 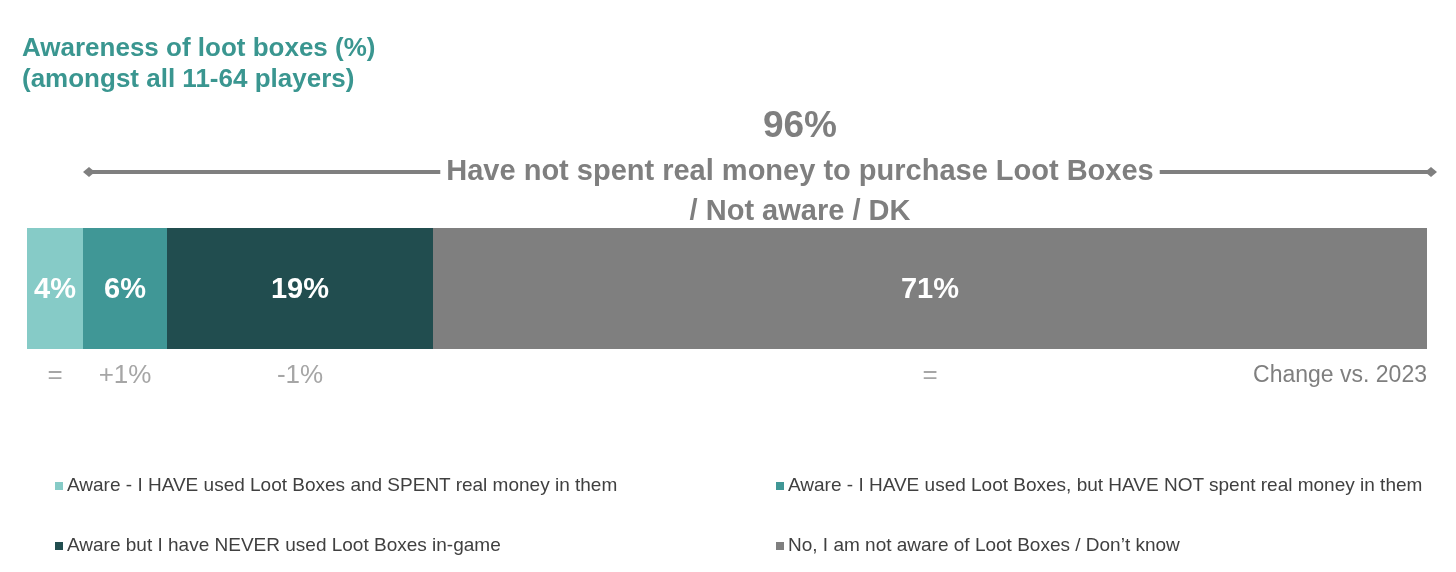 I want to click on legend-label: Aware but I have NEVER used Loot Boxes in-game, so click(x=284, y=545).